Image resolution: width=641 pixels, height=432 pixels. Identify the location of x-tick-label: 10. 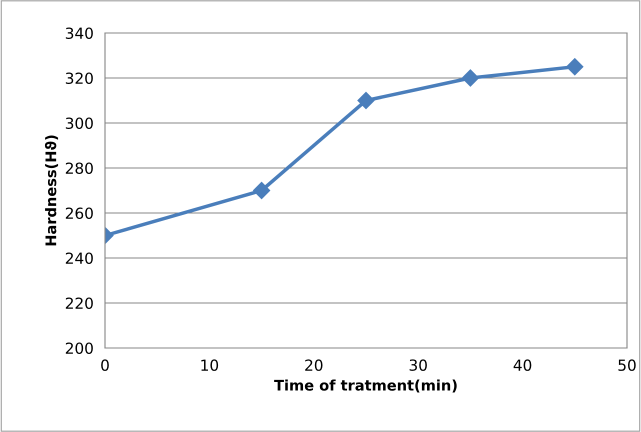
(209, 365).